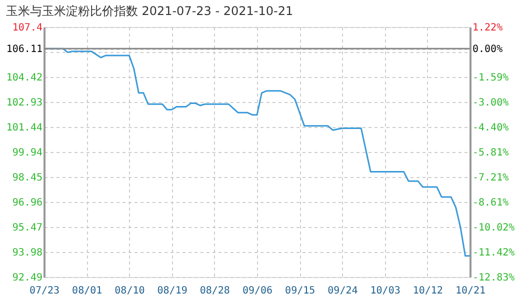 The width and height of the screenshot is (520, 300). What do you see at coordinates (490, 202) in the screenshot?
I see `y2-tick-label: -8.61%` at bounding box center [490, 202].